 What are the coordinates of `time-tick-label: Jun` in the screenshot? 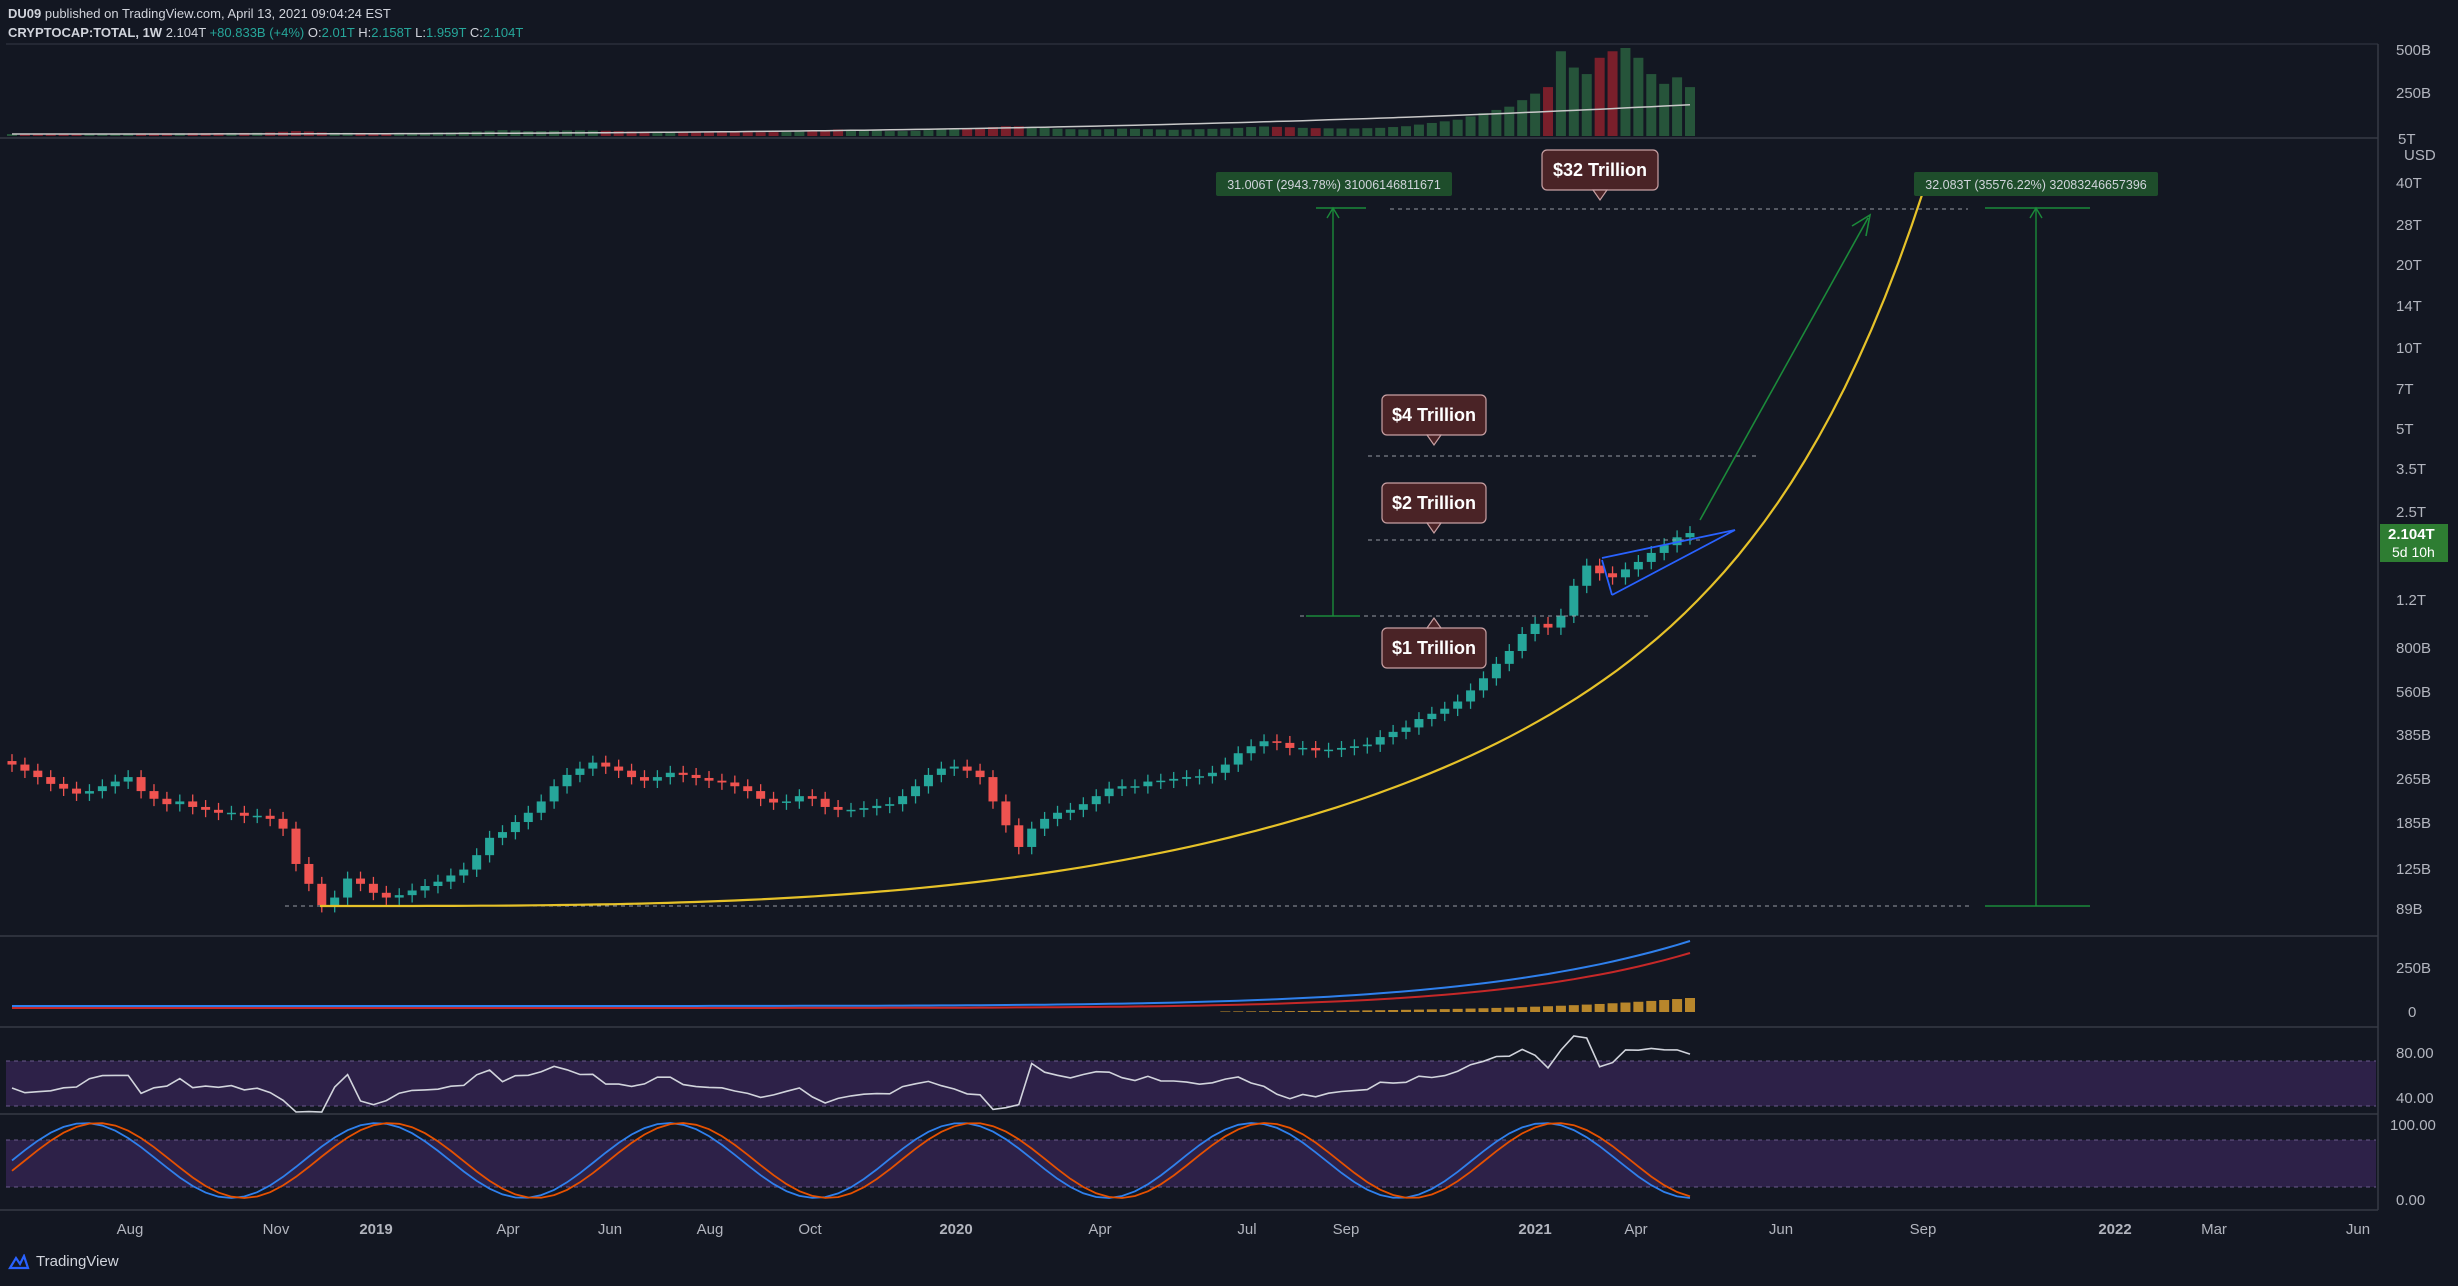 It's located at (1781, 1229).